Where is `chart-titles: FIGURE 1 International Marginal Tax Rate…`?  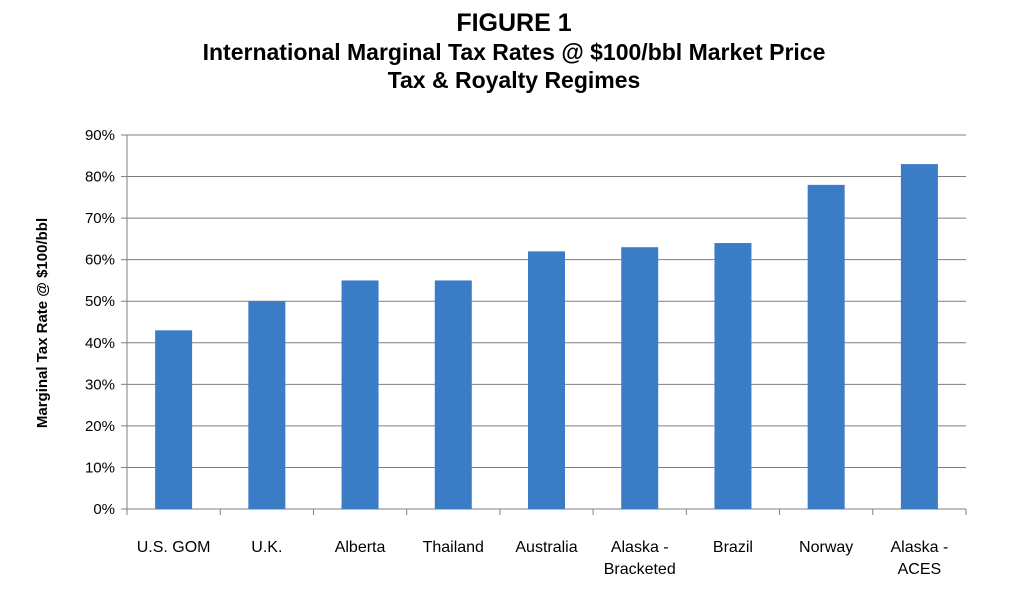 chart-titles: FIGURE 1 International Marginal Tax Rate… is located at coordinates (514, 51).